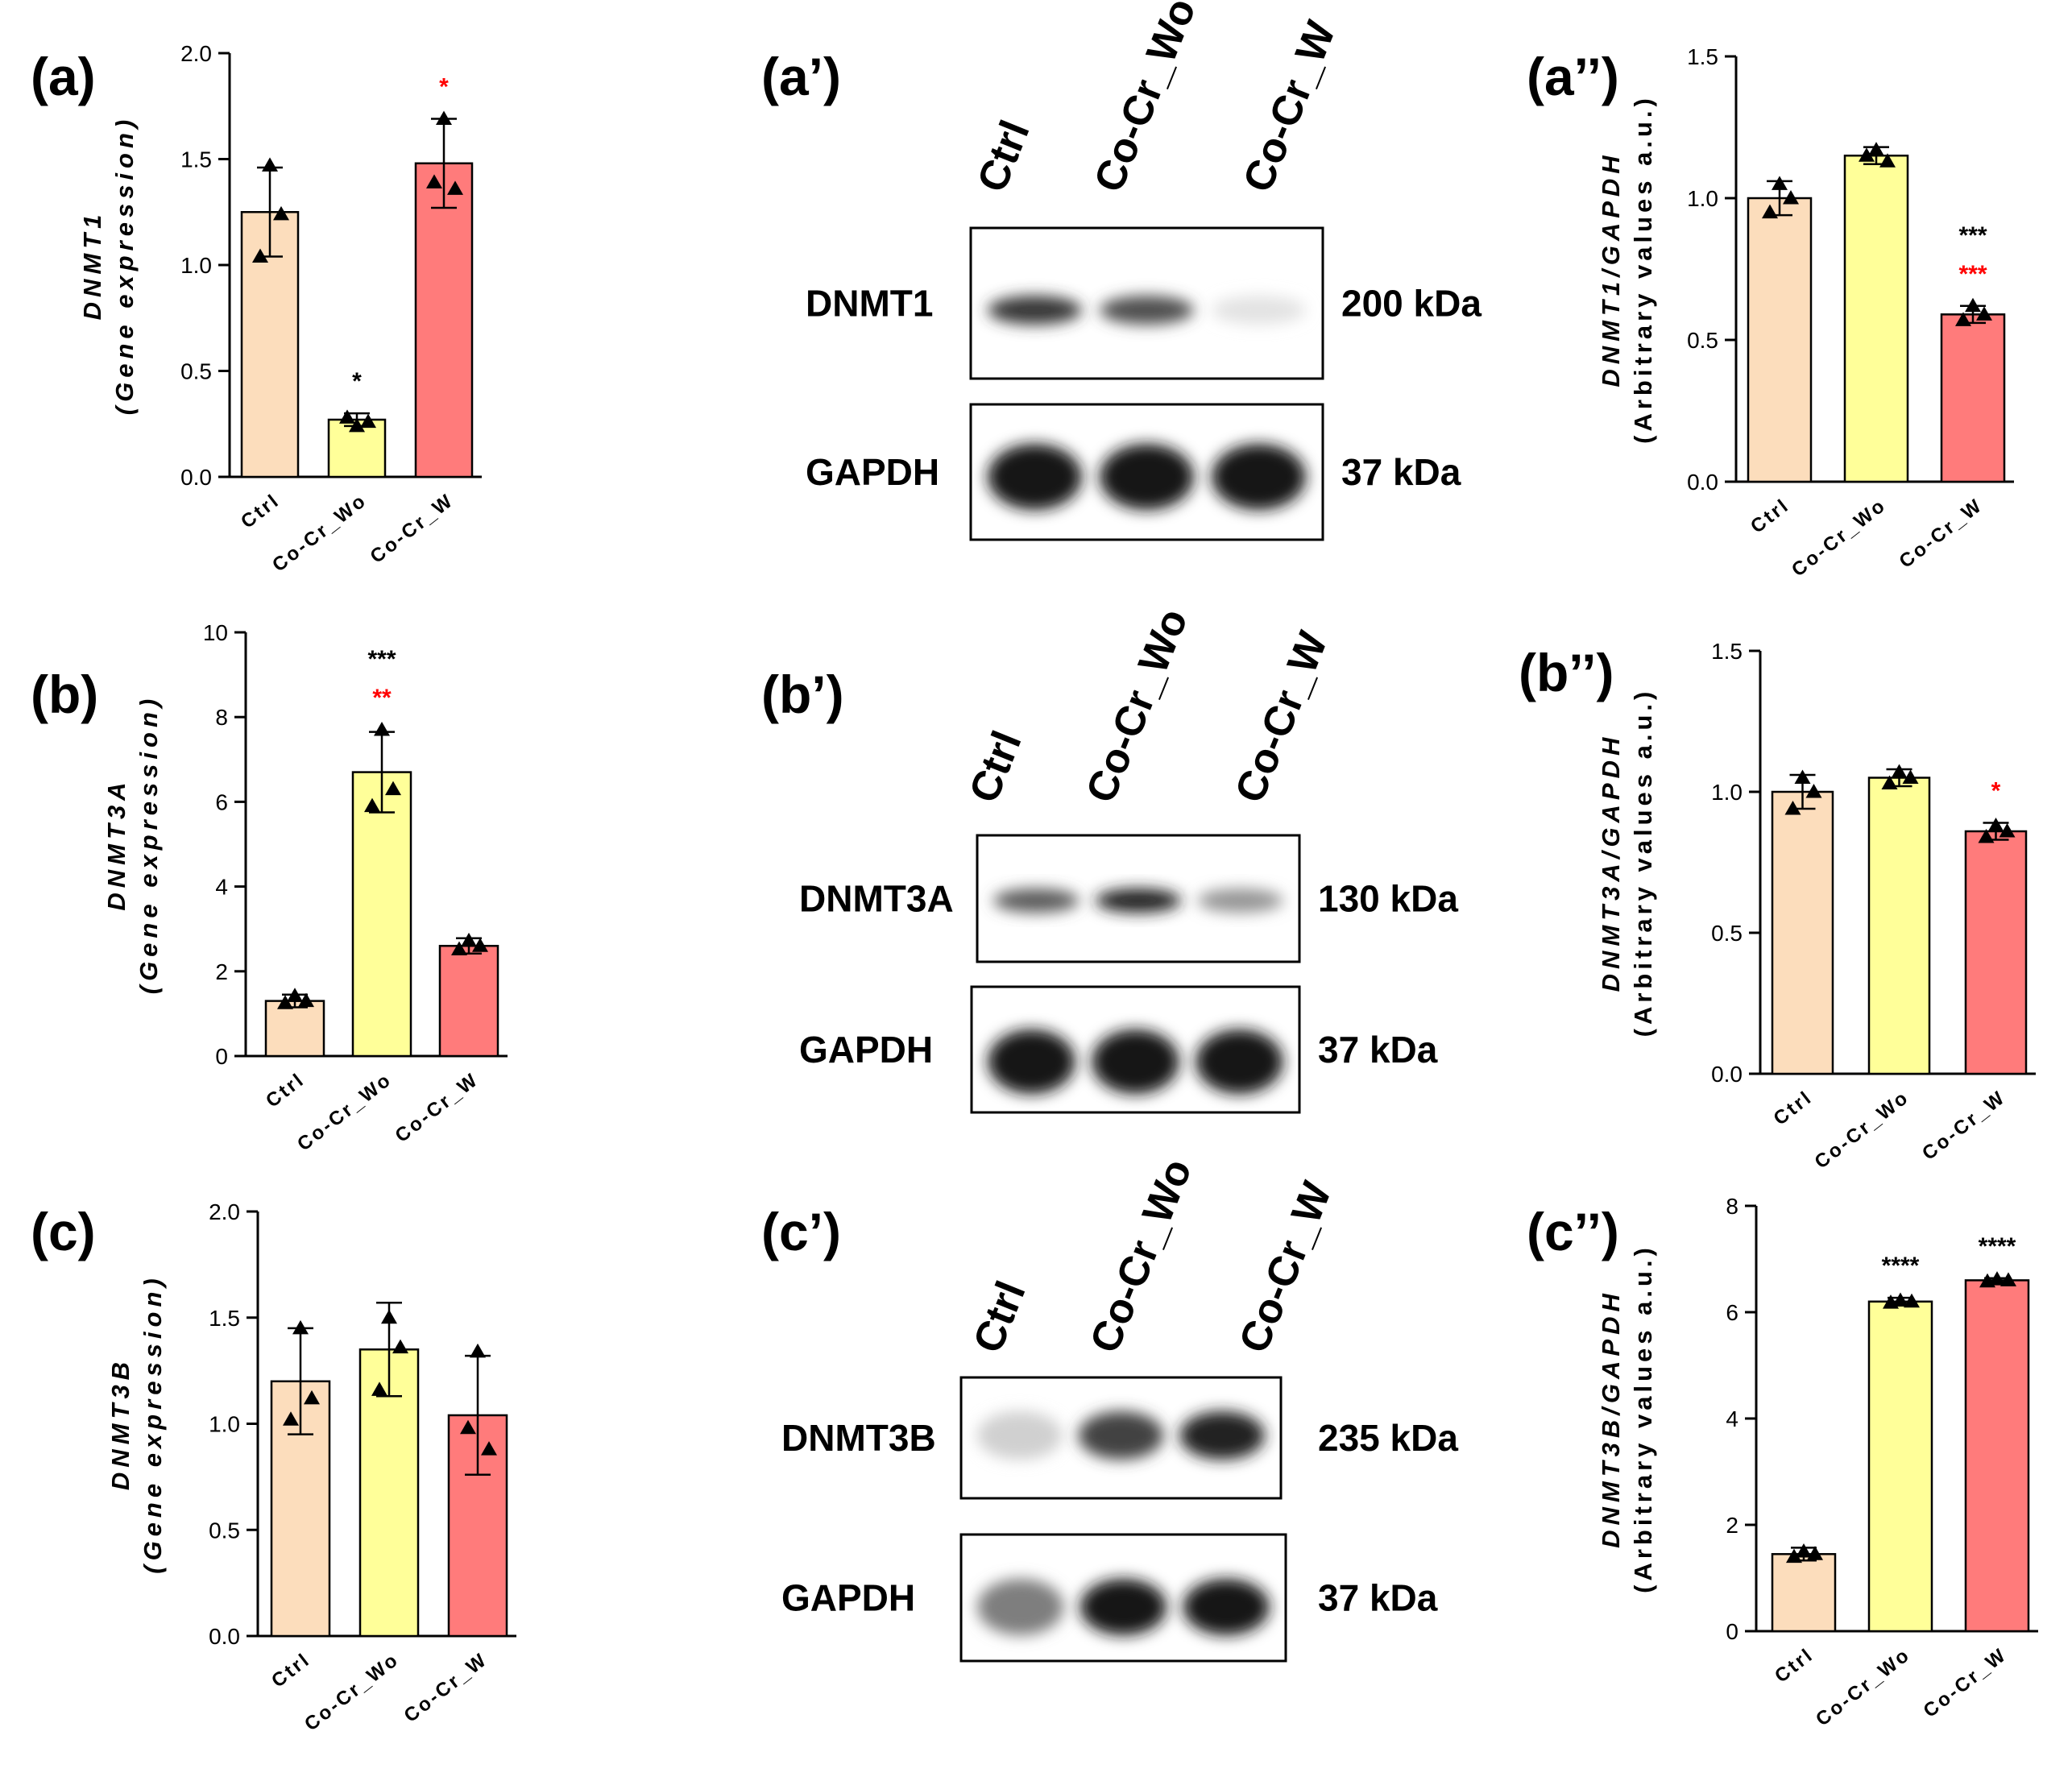  What do you see at coordinates (1643, 863) in the screenshot?
I see `y-axis-sublabel: (Arbitrary values a.u.)` at bounding box center [1643, 863].